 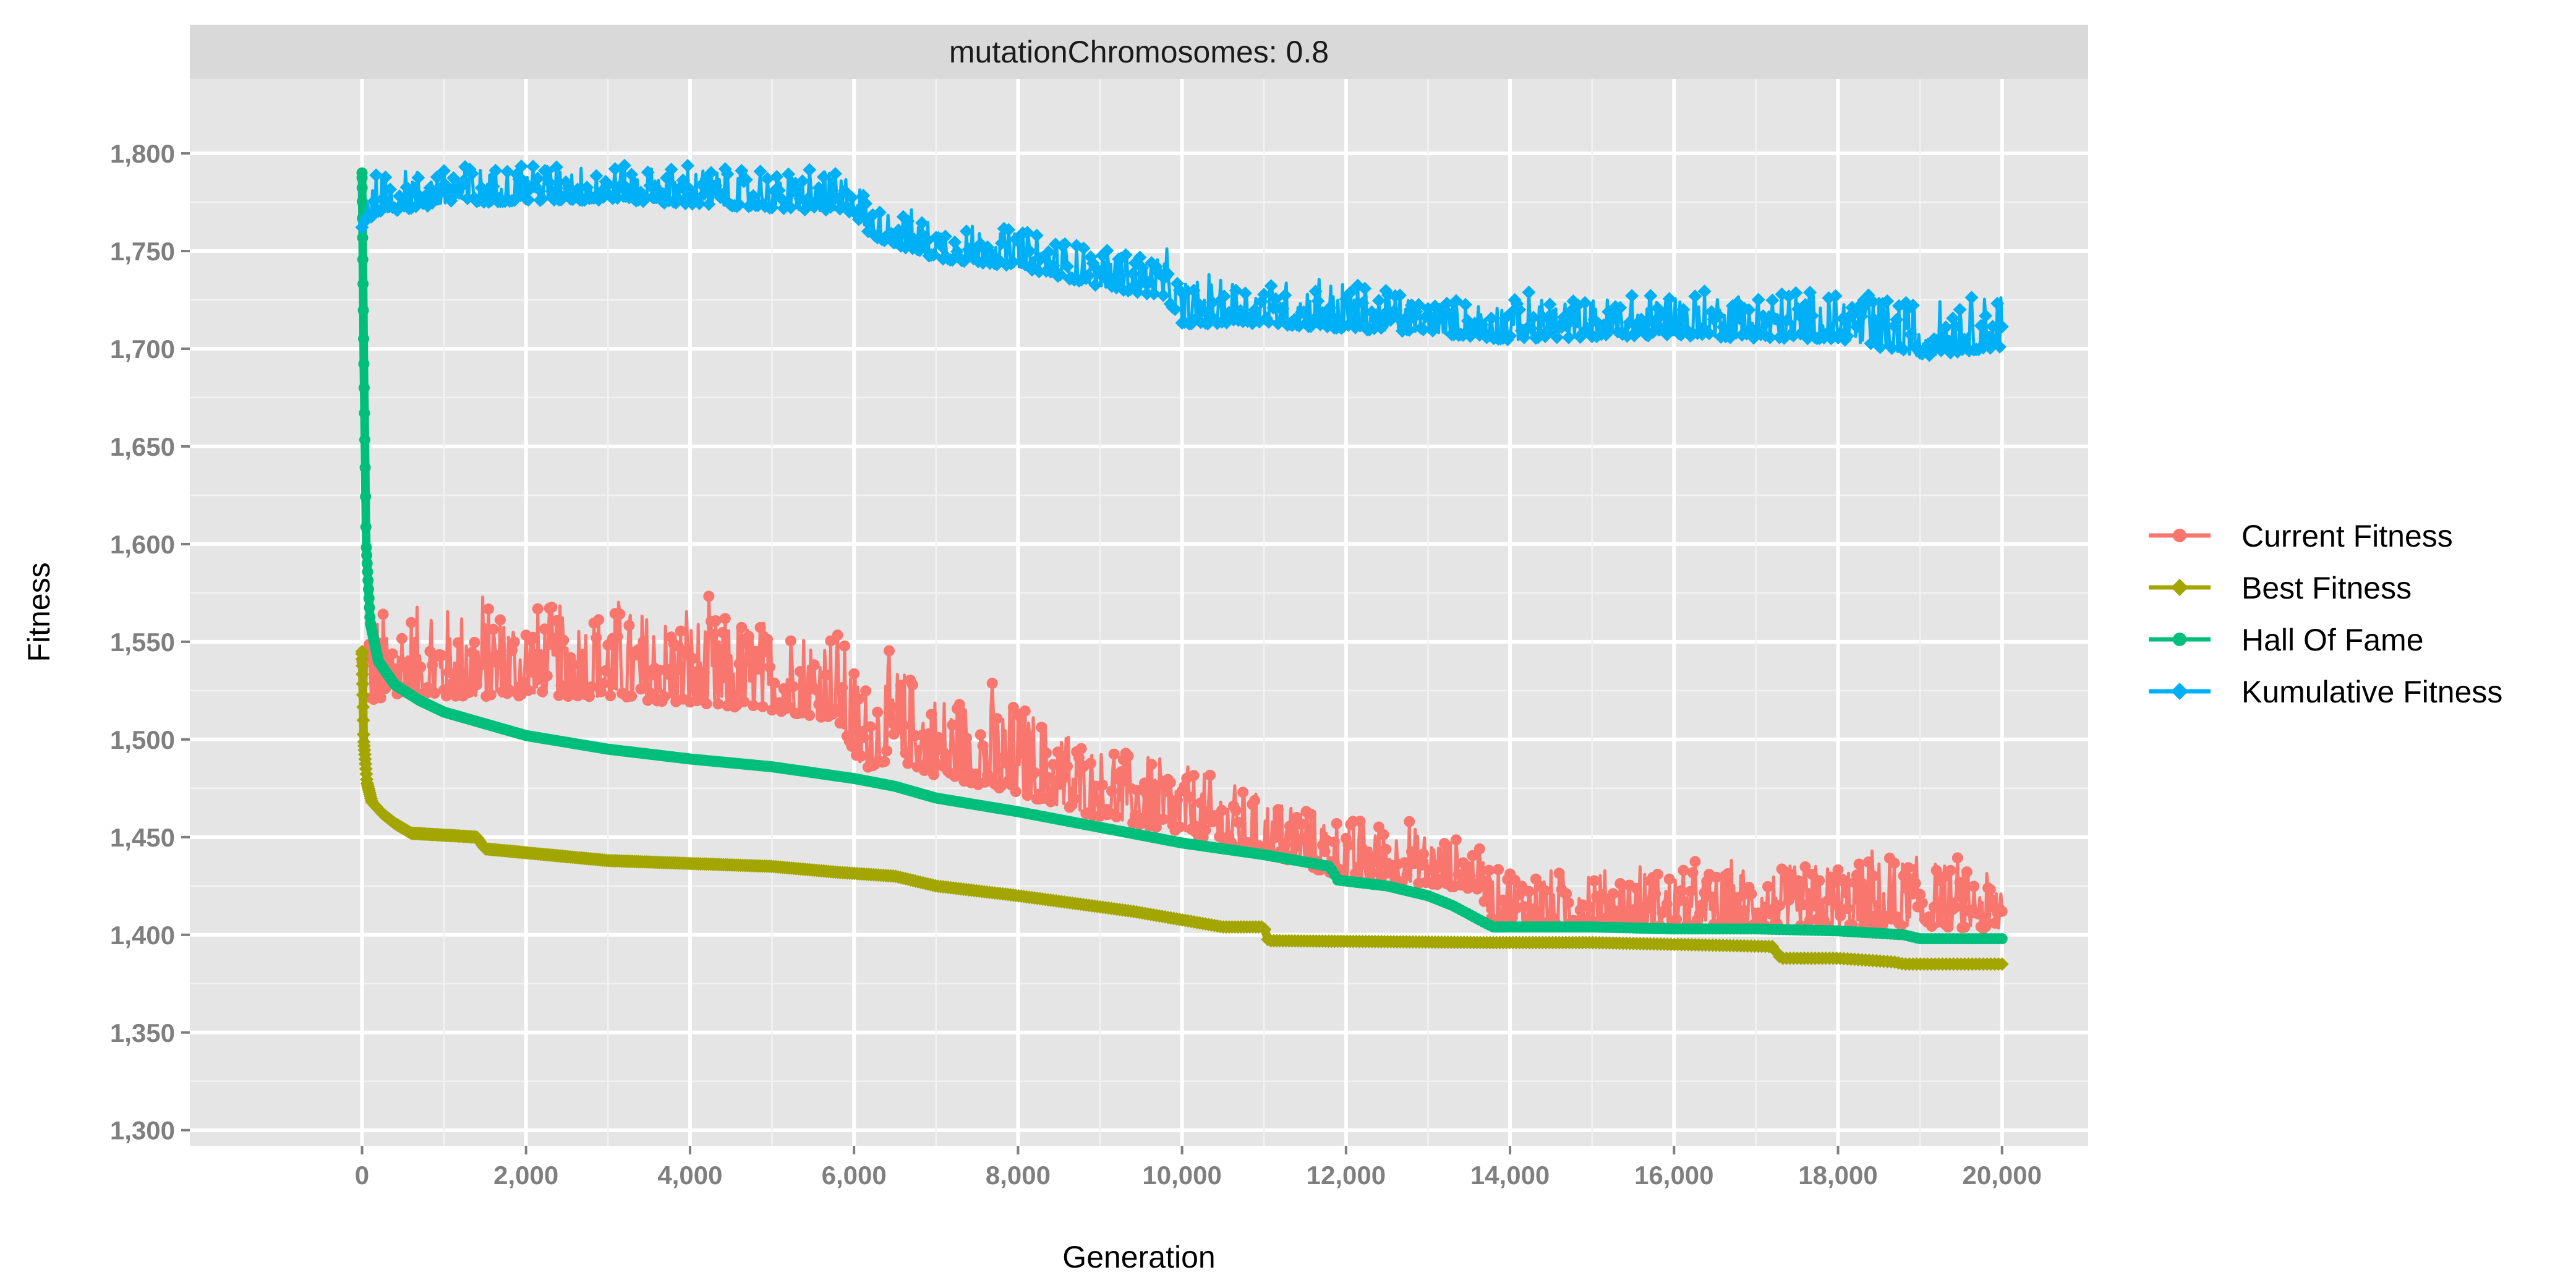 What do you see at coordinates (142, 349) in the screenshot?
I see `y-tick-label: 1,700` at bounding box center [142, 349].